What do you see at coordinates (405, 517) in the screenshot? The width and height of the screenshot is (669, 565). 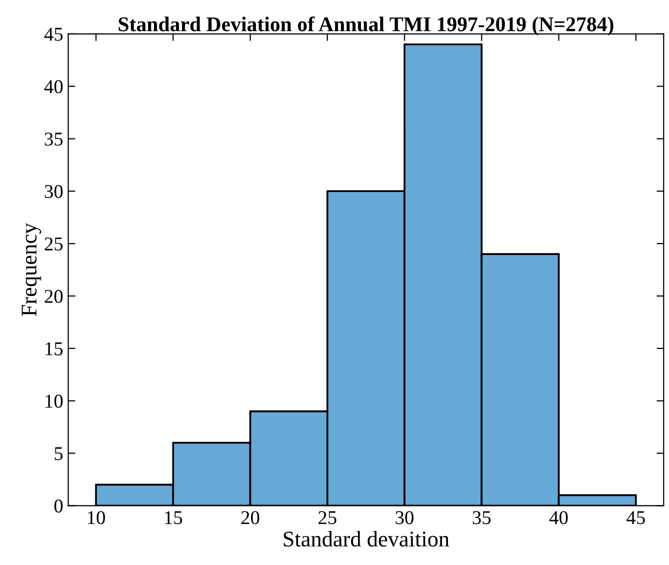 I see `x-tick-label: 30` at bounding box center [405, 517].